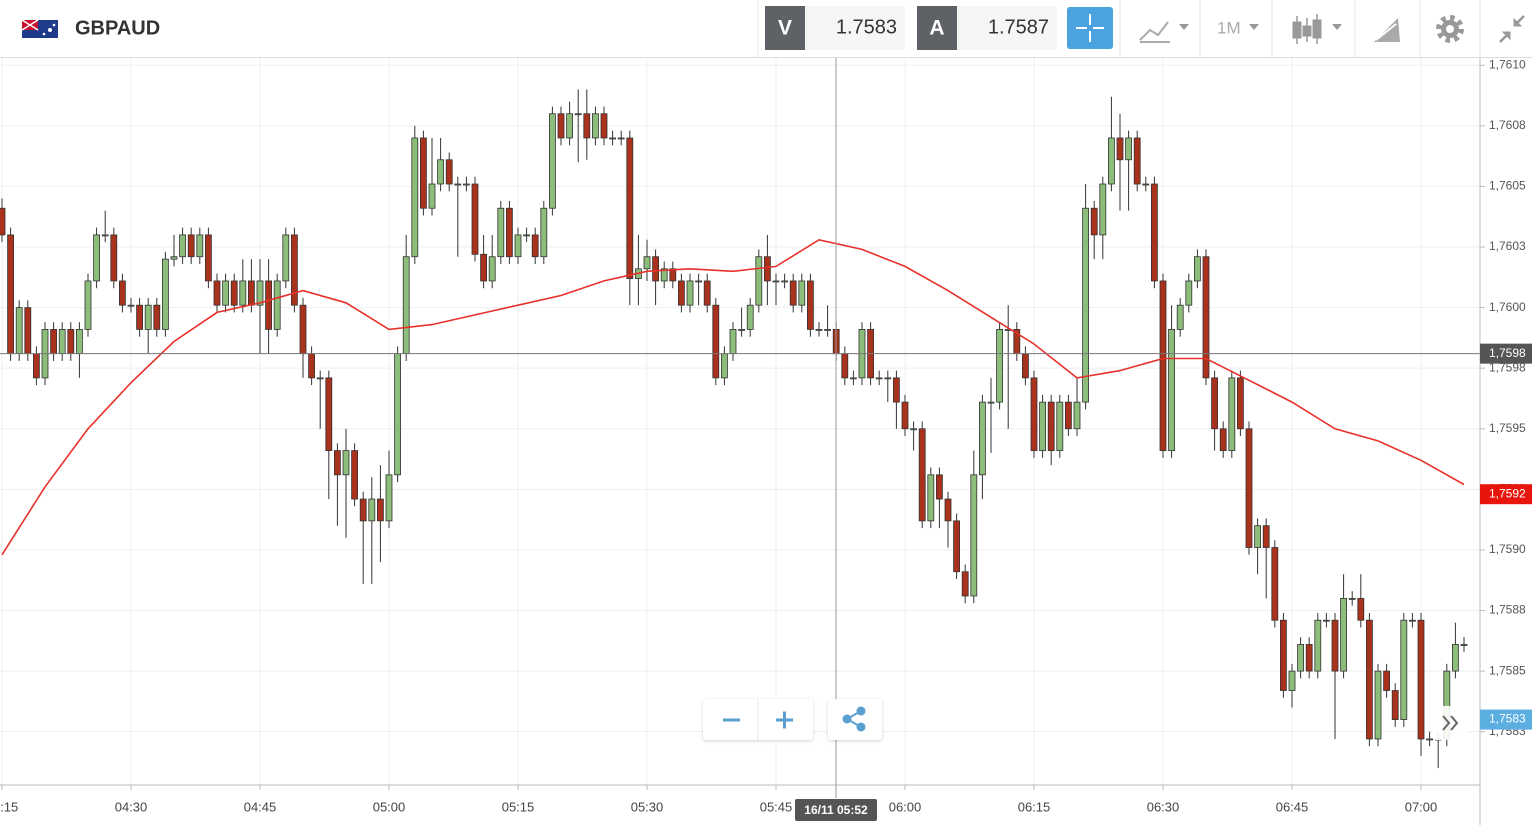 The height and width of the screenshot is (825, 1532). Describe the element at coordinates (117, 28) in the screenshot. I see `symbol: GBPAUD` at that location.